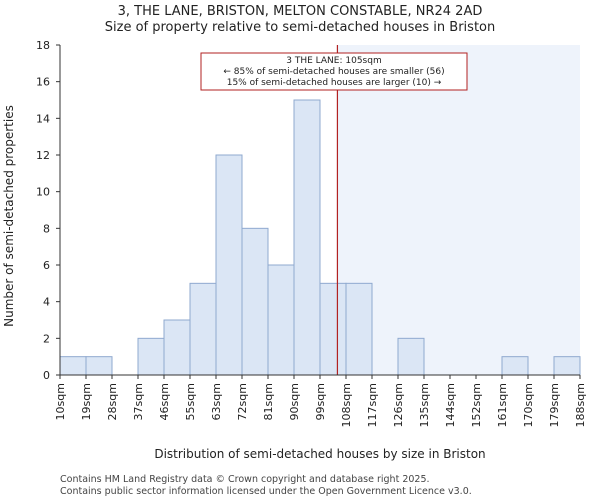 The height and width of the screenshot is (500, 600). I want to click on bar-81sqm, so click(281, 320).